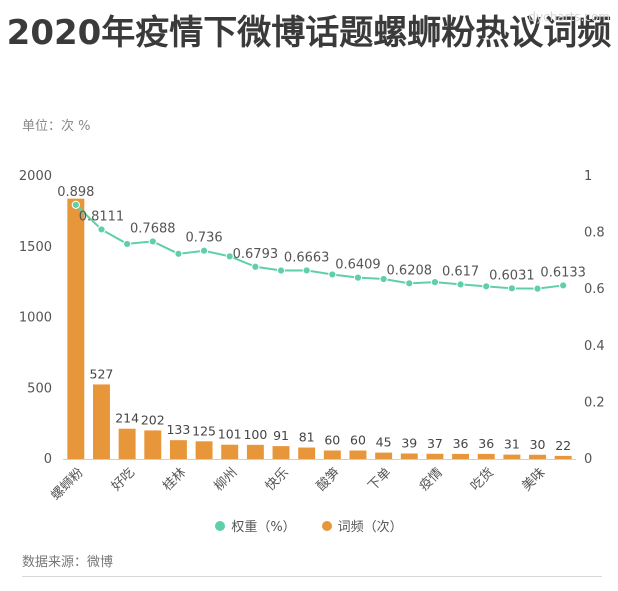 The width and height of the screenshot is (618, 591). What do you see at coordinates (307, 437) in the screenshot?
I see `bar-value-label: 81` at bounding box center [307, 437].